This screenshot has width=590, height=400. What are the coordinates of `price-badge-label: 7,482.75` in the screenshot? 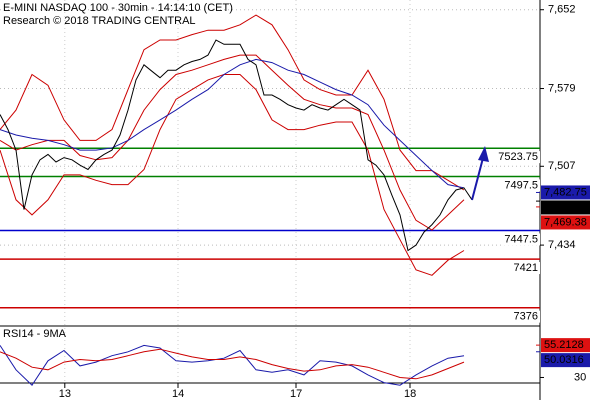 It's located at (565, 192).